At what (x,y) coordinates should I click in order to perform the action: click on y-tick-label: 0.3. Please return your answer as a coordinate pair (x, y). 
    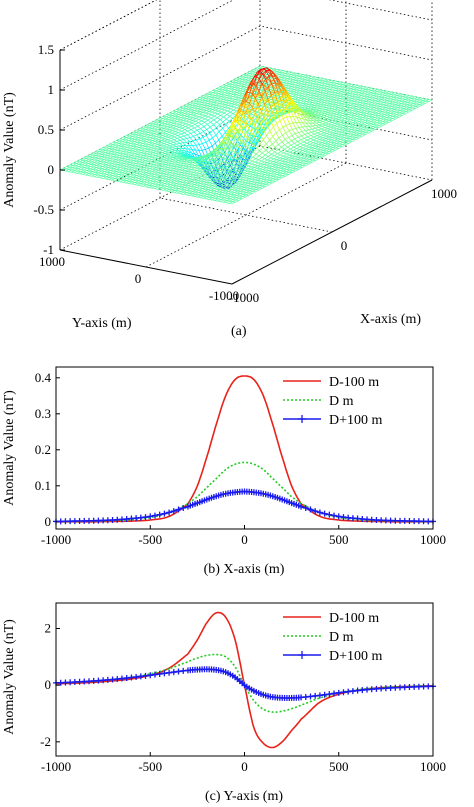
    Looking at the image, I should click on (43, 413).